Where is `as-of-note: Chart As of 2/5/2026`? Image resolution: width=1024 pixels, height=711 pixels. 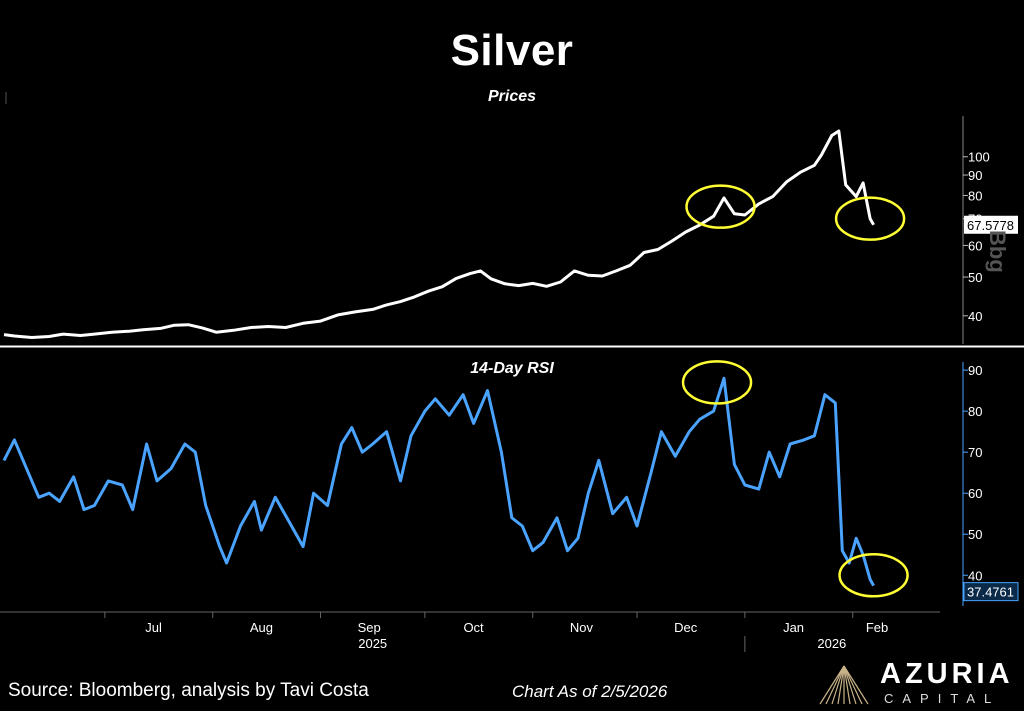 as-of-note: Chart As of 2/5/2026 is located at coordinates (590, 691).